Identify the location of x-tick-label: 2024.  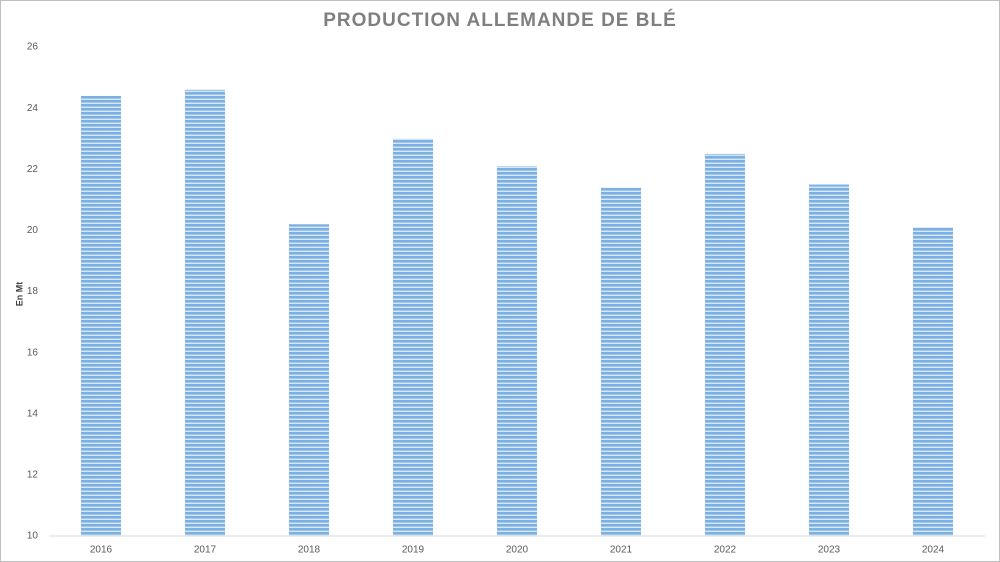
(933, 550).